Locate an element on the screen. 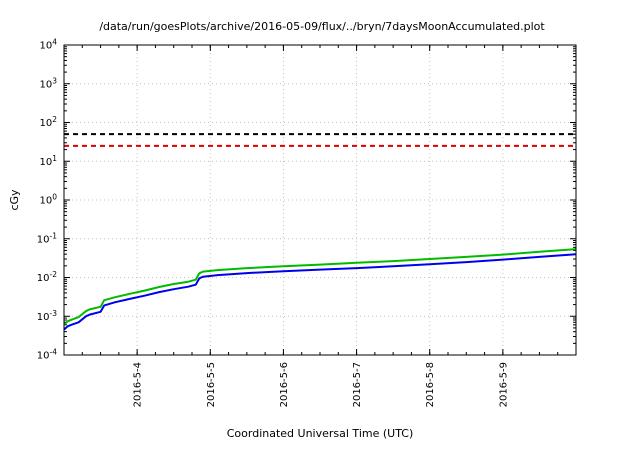 The height and width of the screenshot is (452, 640). x-tick-label: 2016-5-7 is located at coordinates (357, 384).